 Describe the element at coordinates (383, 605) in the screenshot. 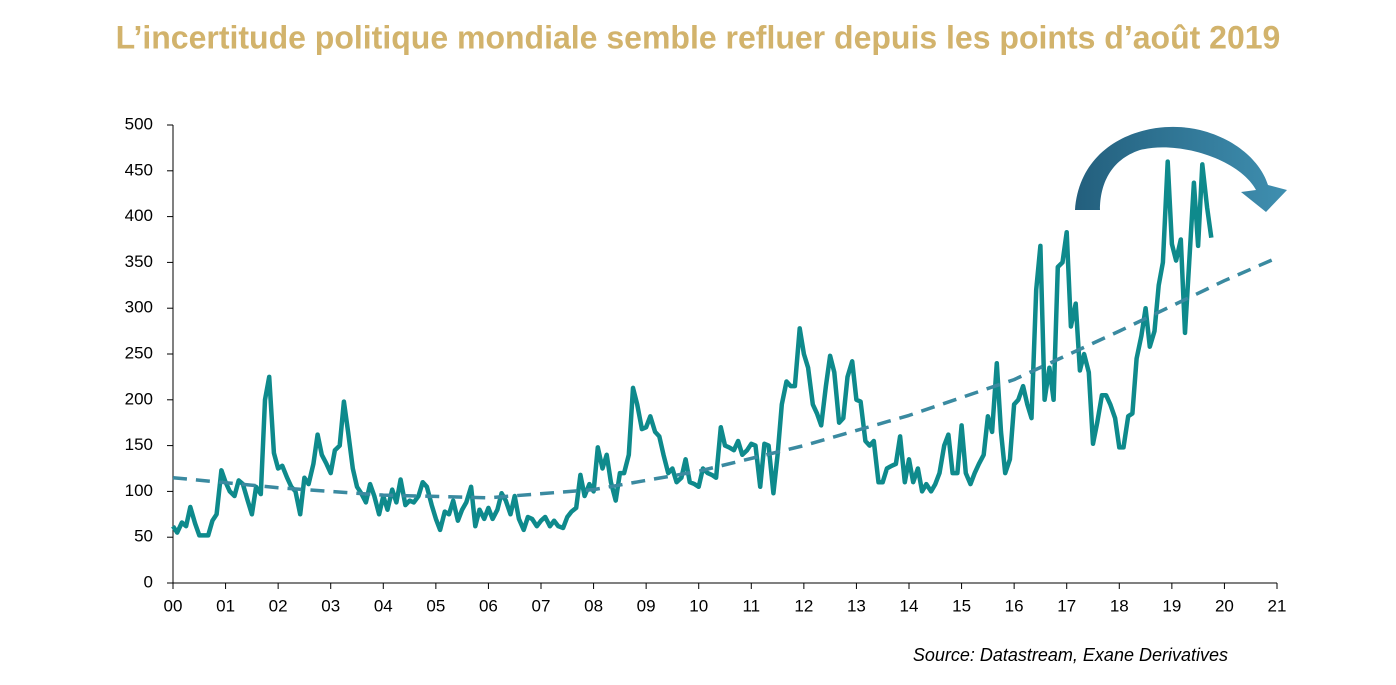

I see `x-tick-label: 04` at that location.